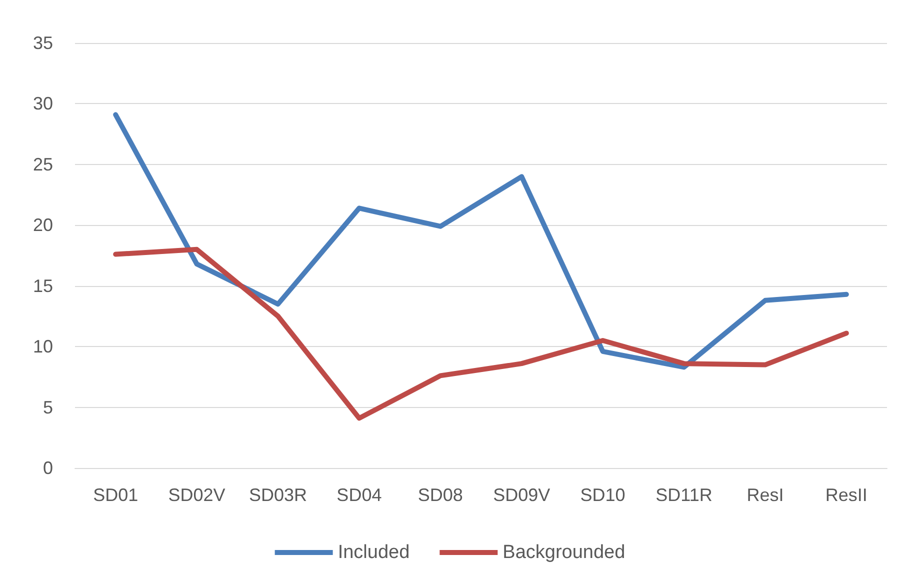 This screenshot has width=900, height=585. Describe the element at coordinates (278, 495) in the screenshot. I see `x-tick-label: SD03R` at that location.